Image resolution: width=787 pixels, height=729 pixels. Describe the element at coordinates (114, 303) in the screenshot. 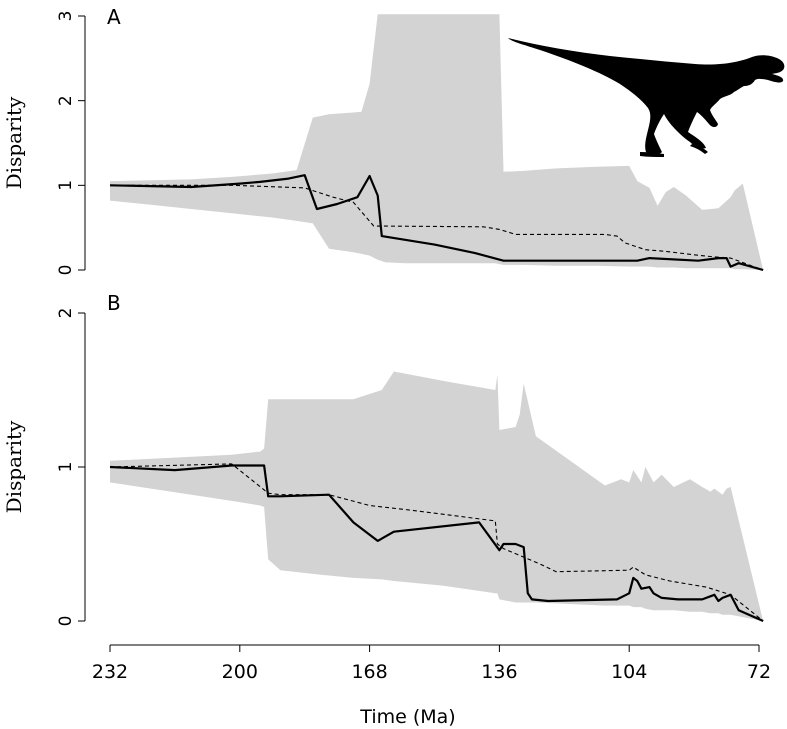

I see `panel-b-letter: B` at that location.